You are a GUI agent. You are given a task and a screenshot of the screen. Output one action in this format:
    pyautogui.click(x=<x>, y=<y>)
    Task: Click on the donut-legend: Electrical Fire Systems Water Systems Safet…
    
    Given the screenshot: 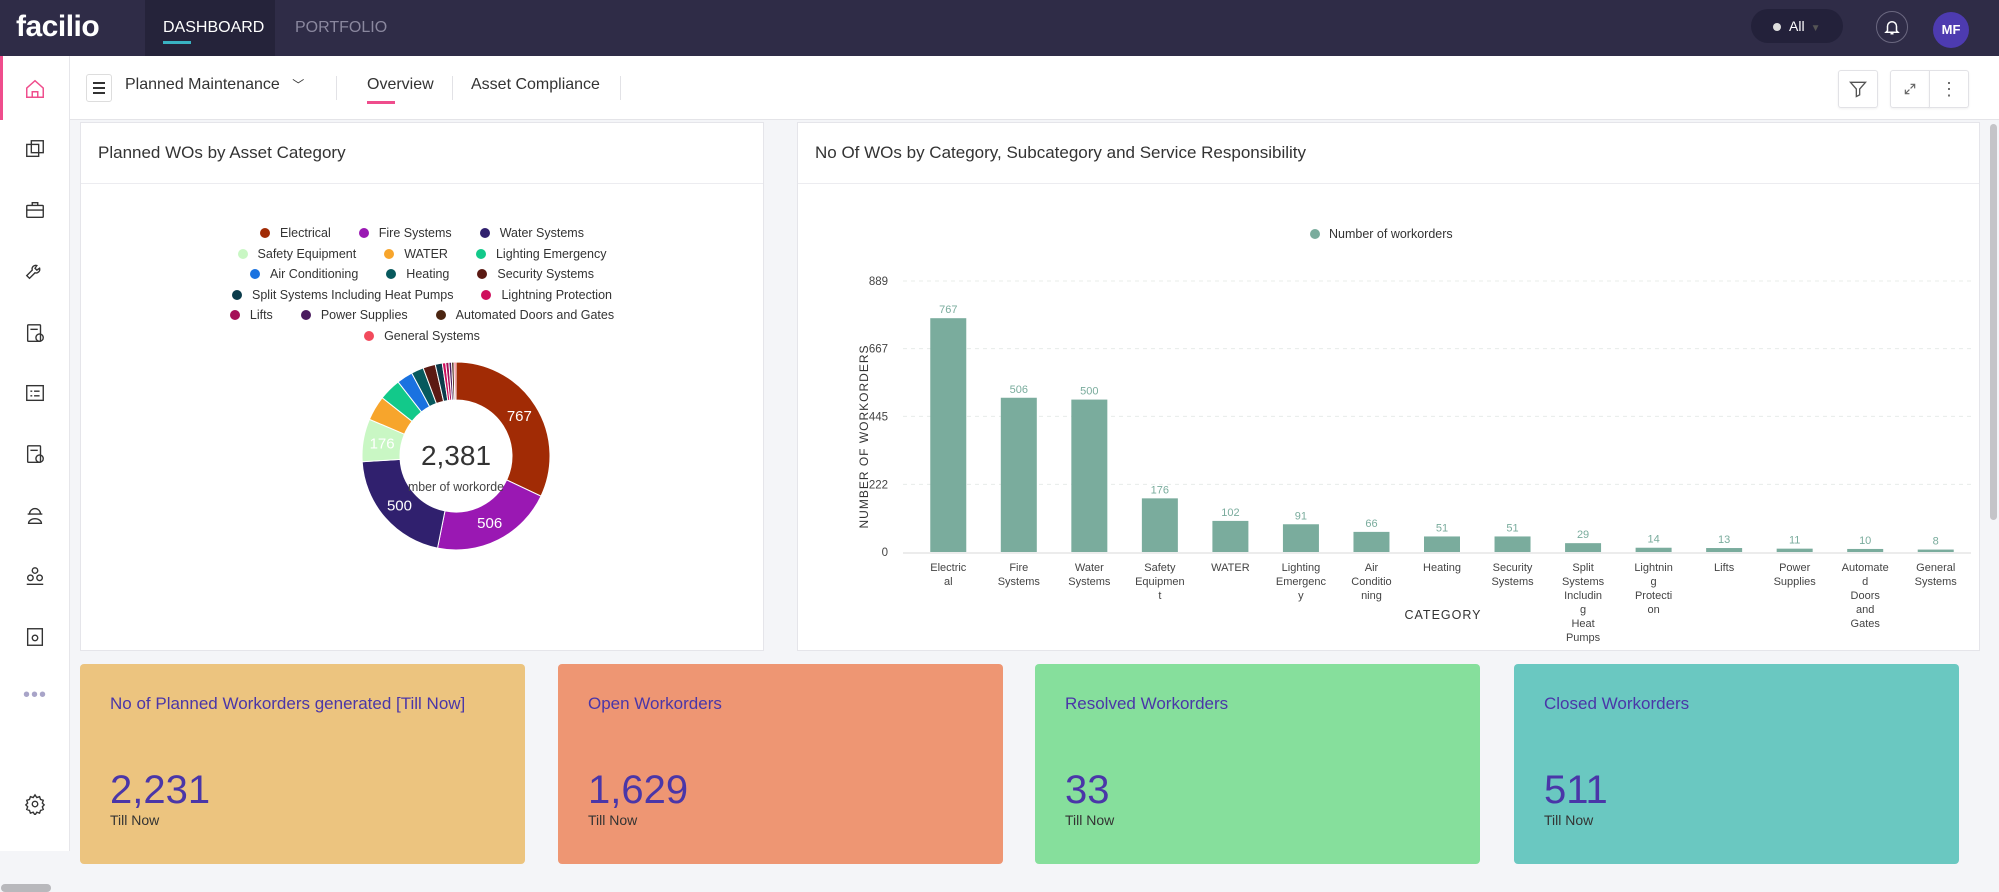 What is the action you would take?
    pyautogui.click(x=422, y=284)
    